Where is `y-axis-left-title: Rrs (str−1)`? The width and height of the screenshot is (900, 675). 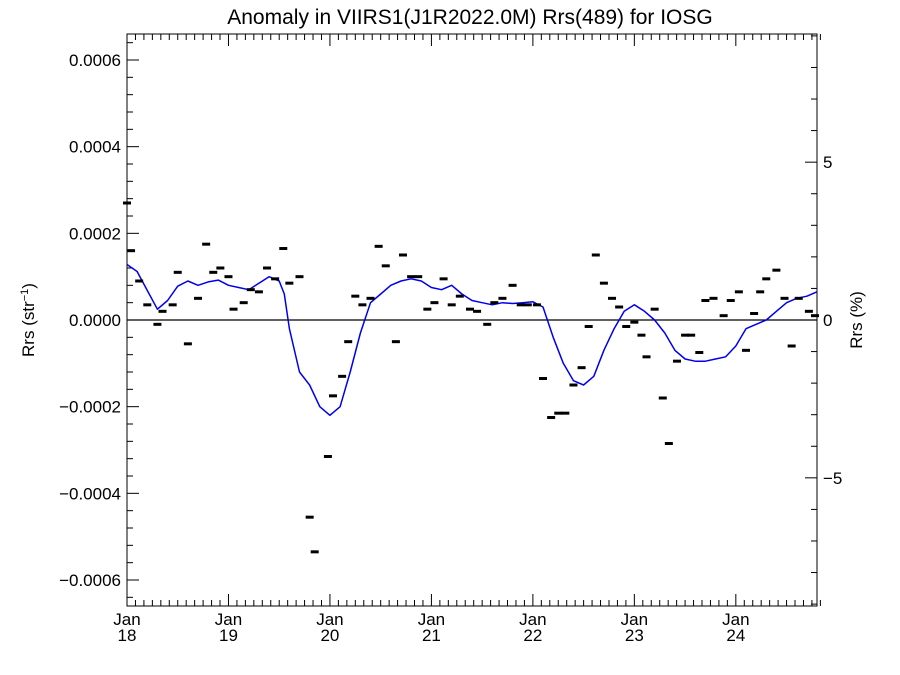
y-axis-left-title: Rrs (str−1) is located at coordinates (28, 320).